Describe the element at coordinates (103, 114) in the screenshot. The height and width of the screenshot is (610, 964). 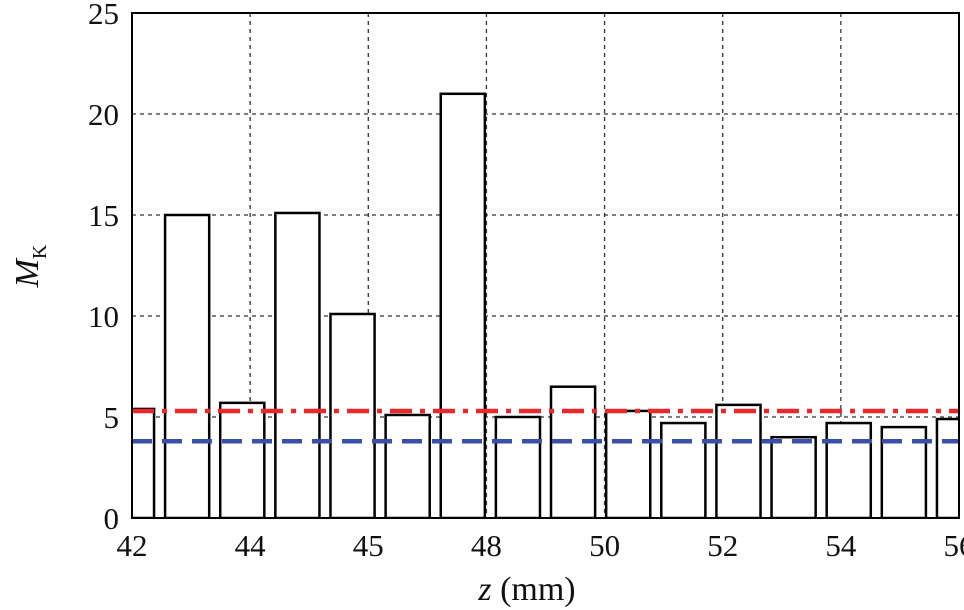
I see `y-tick-label: 20` at that location.